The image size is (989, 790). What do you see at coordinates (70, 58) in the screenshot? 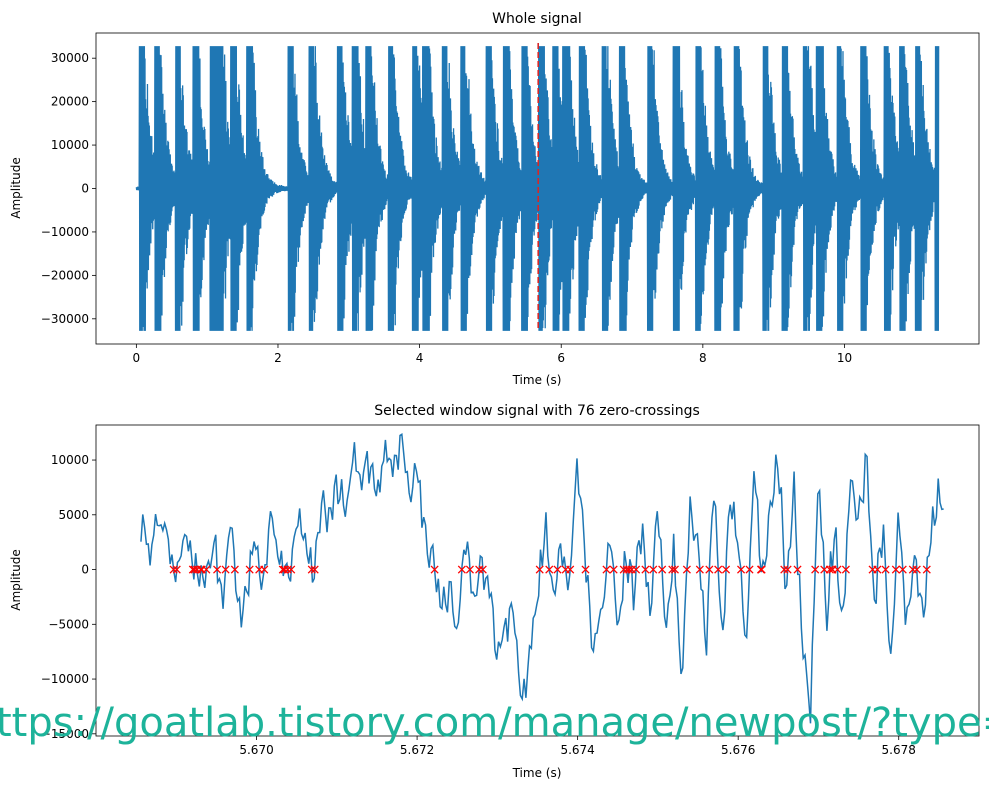
I see `whole-signal-ytick-label: 30000` at bounding box center [70, 58].